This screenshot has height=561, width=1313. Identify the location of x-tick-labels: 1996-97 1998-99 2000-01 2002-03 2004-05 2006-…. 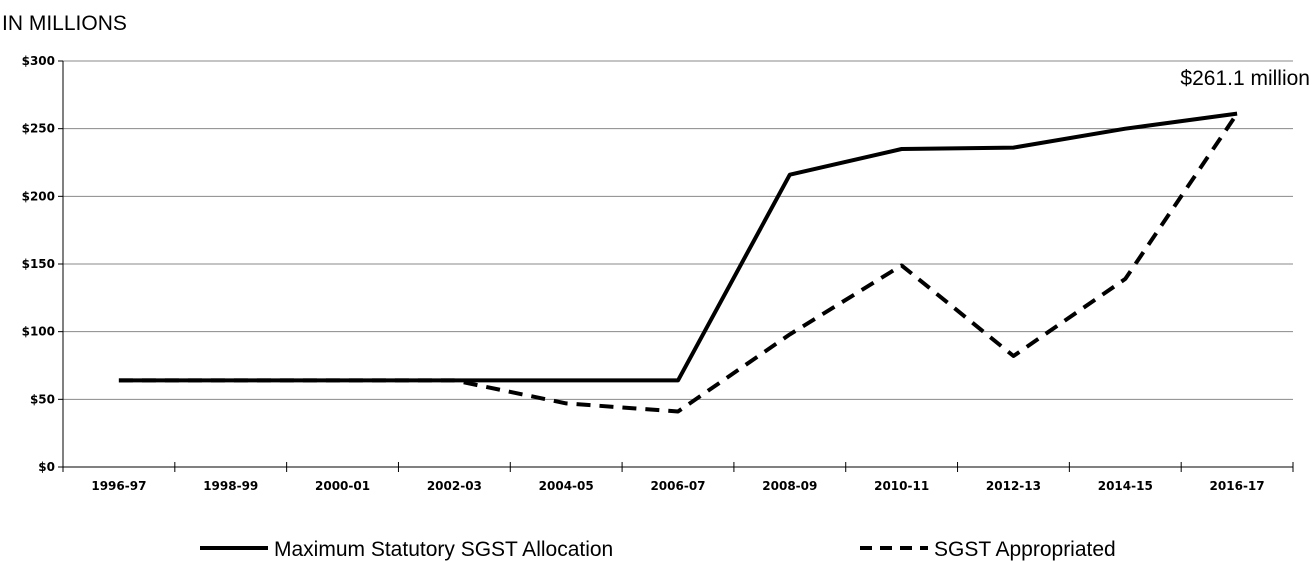
(677, 486).